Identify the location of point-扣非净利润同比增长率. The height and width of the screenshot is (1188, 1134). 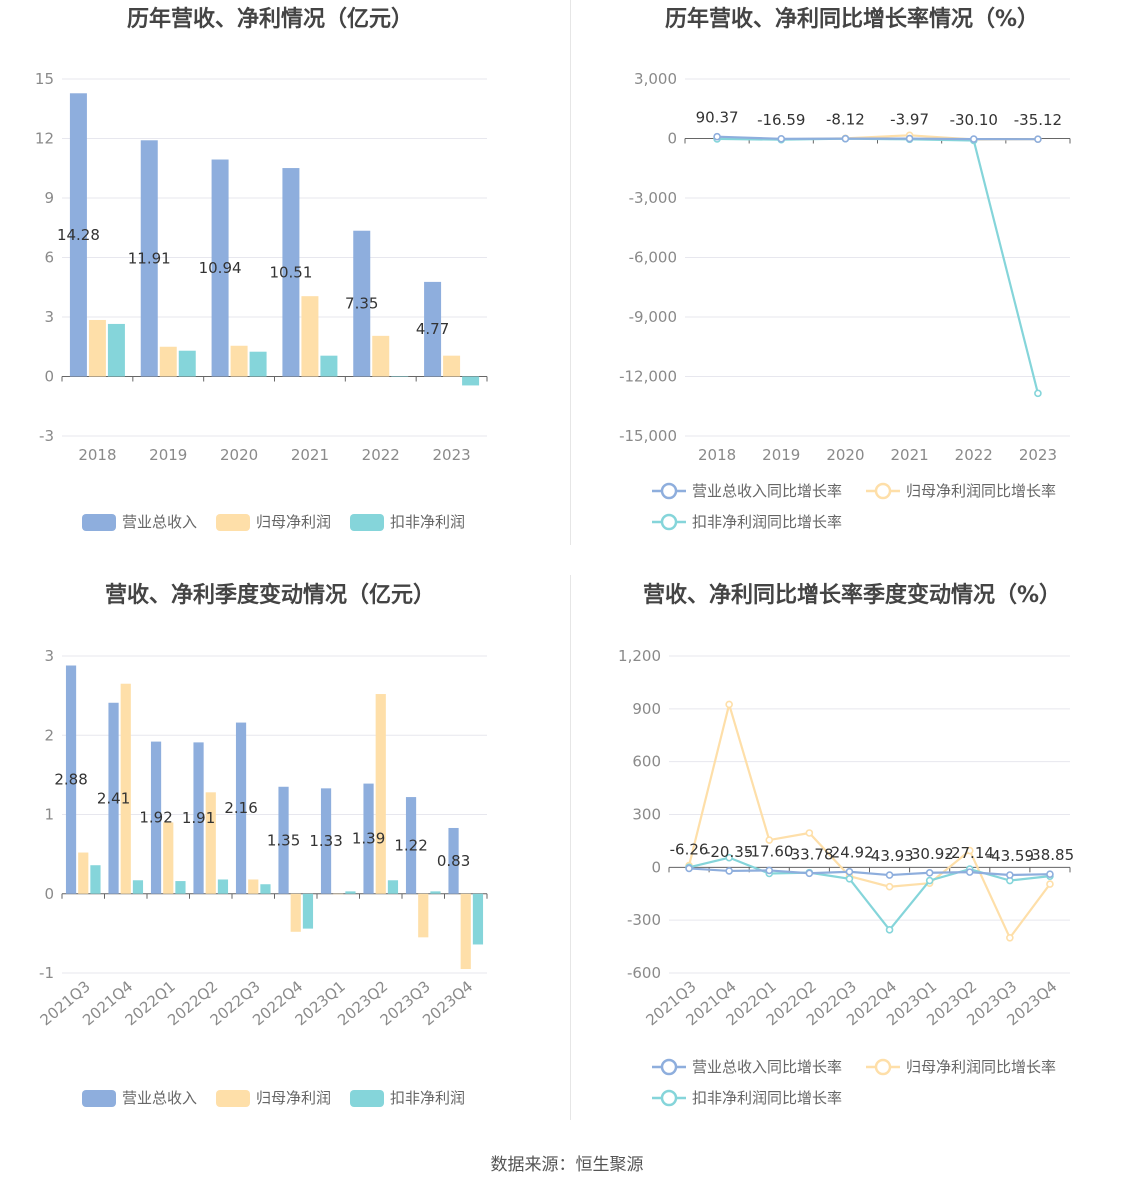
(889, 930).